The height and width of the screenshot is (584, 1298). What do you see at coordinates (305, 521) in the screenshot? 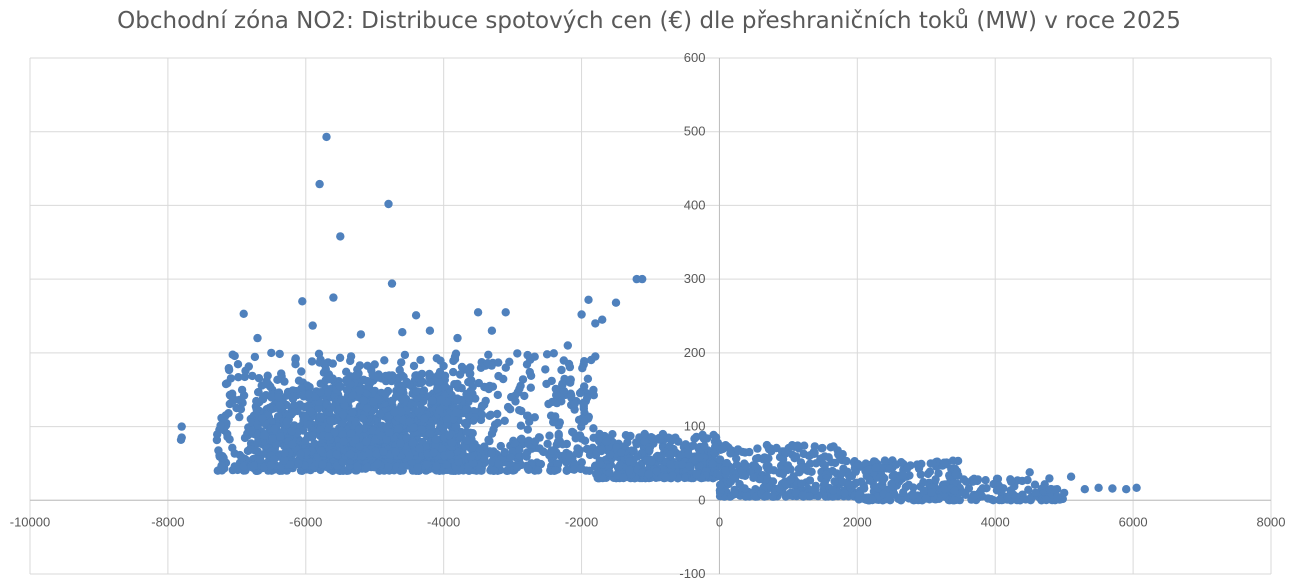
I see `x-tick-label: -6000` at bounding box center [305, 521].